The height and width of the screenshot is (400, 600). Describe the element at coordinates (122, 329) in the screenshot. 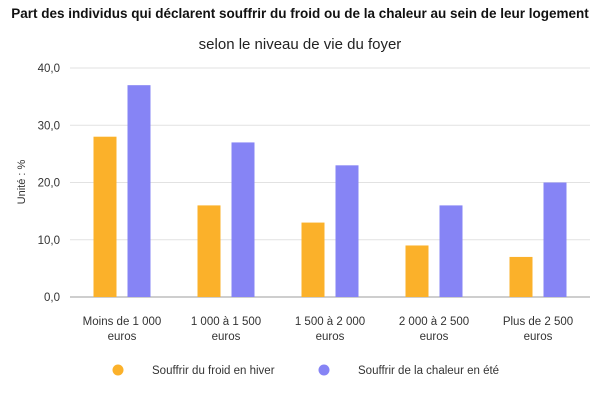

I see `x-category-label: Moins de 1 000 euros` at that location.